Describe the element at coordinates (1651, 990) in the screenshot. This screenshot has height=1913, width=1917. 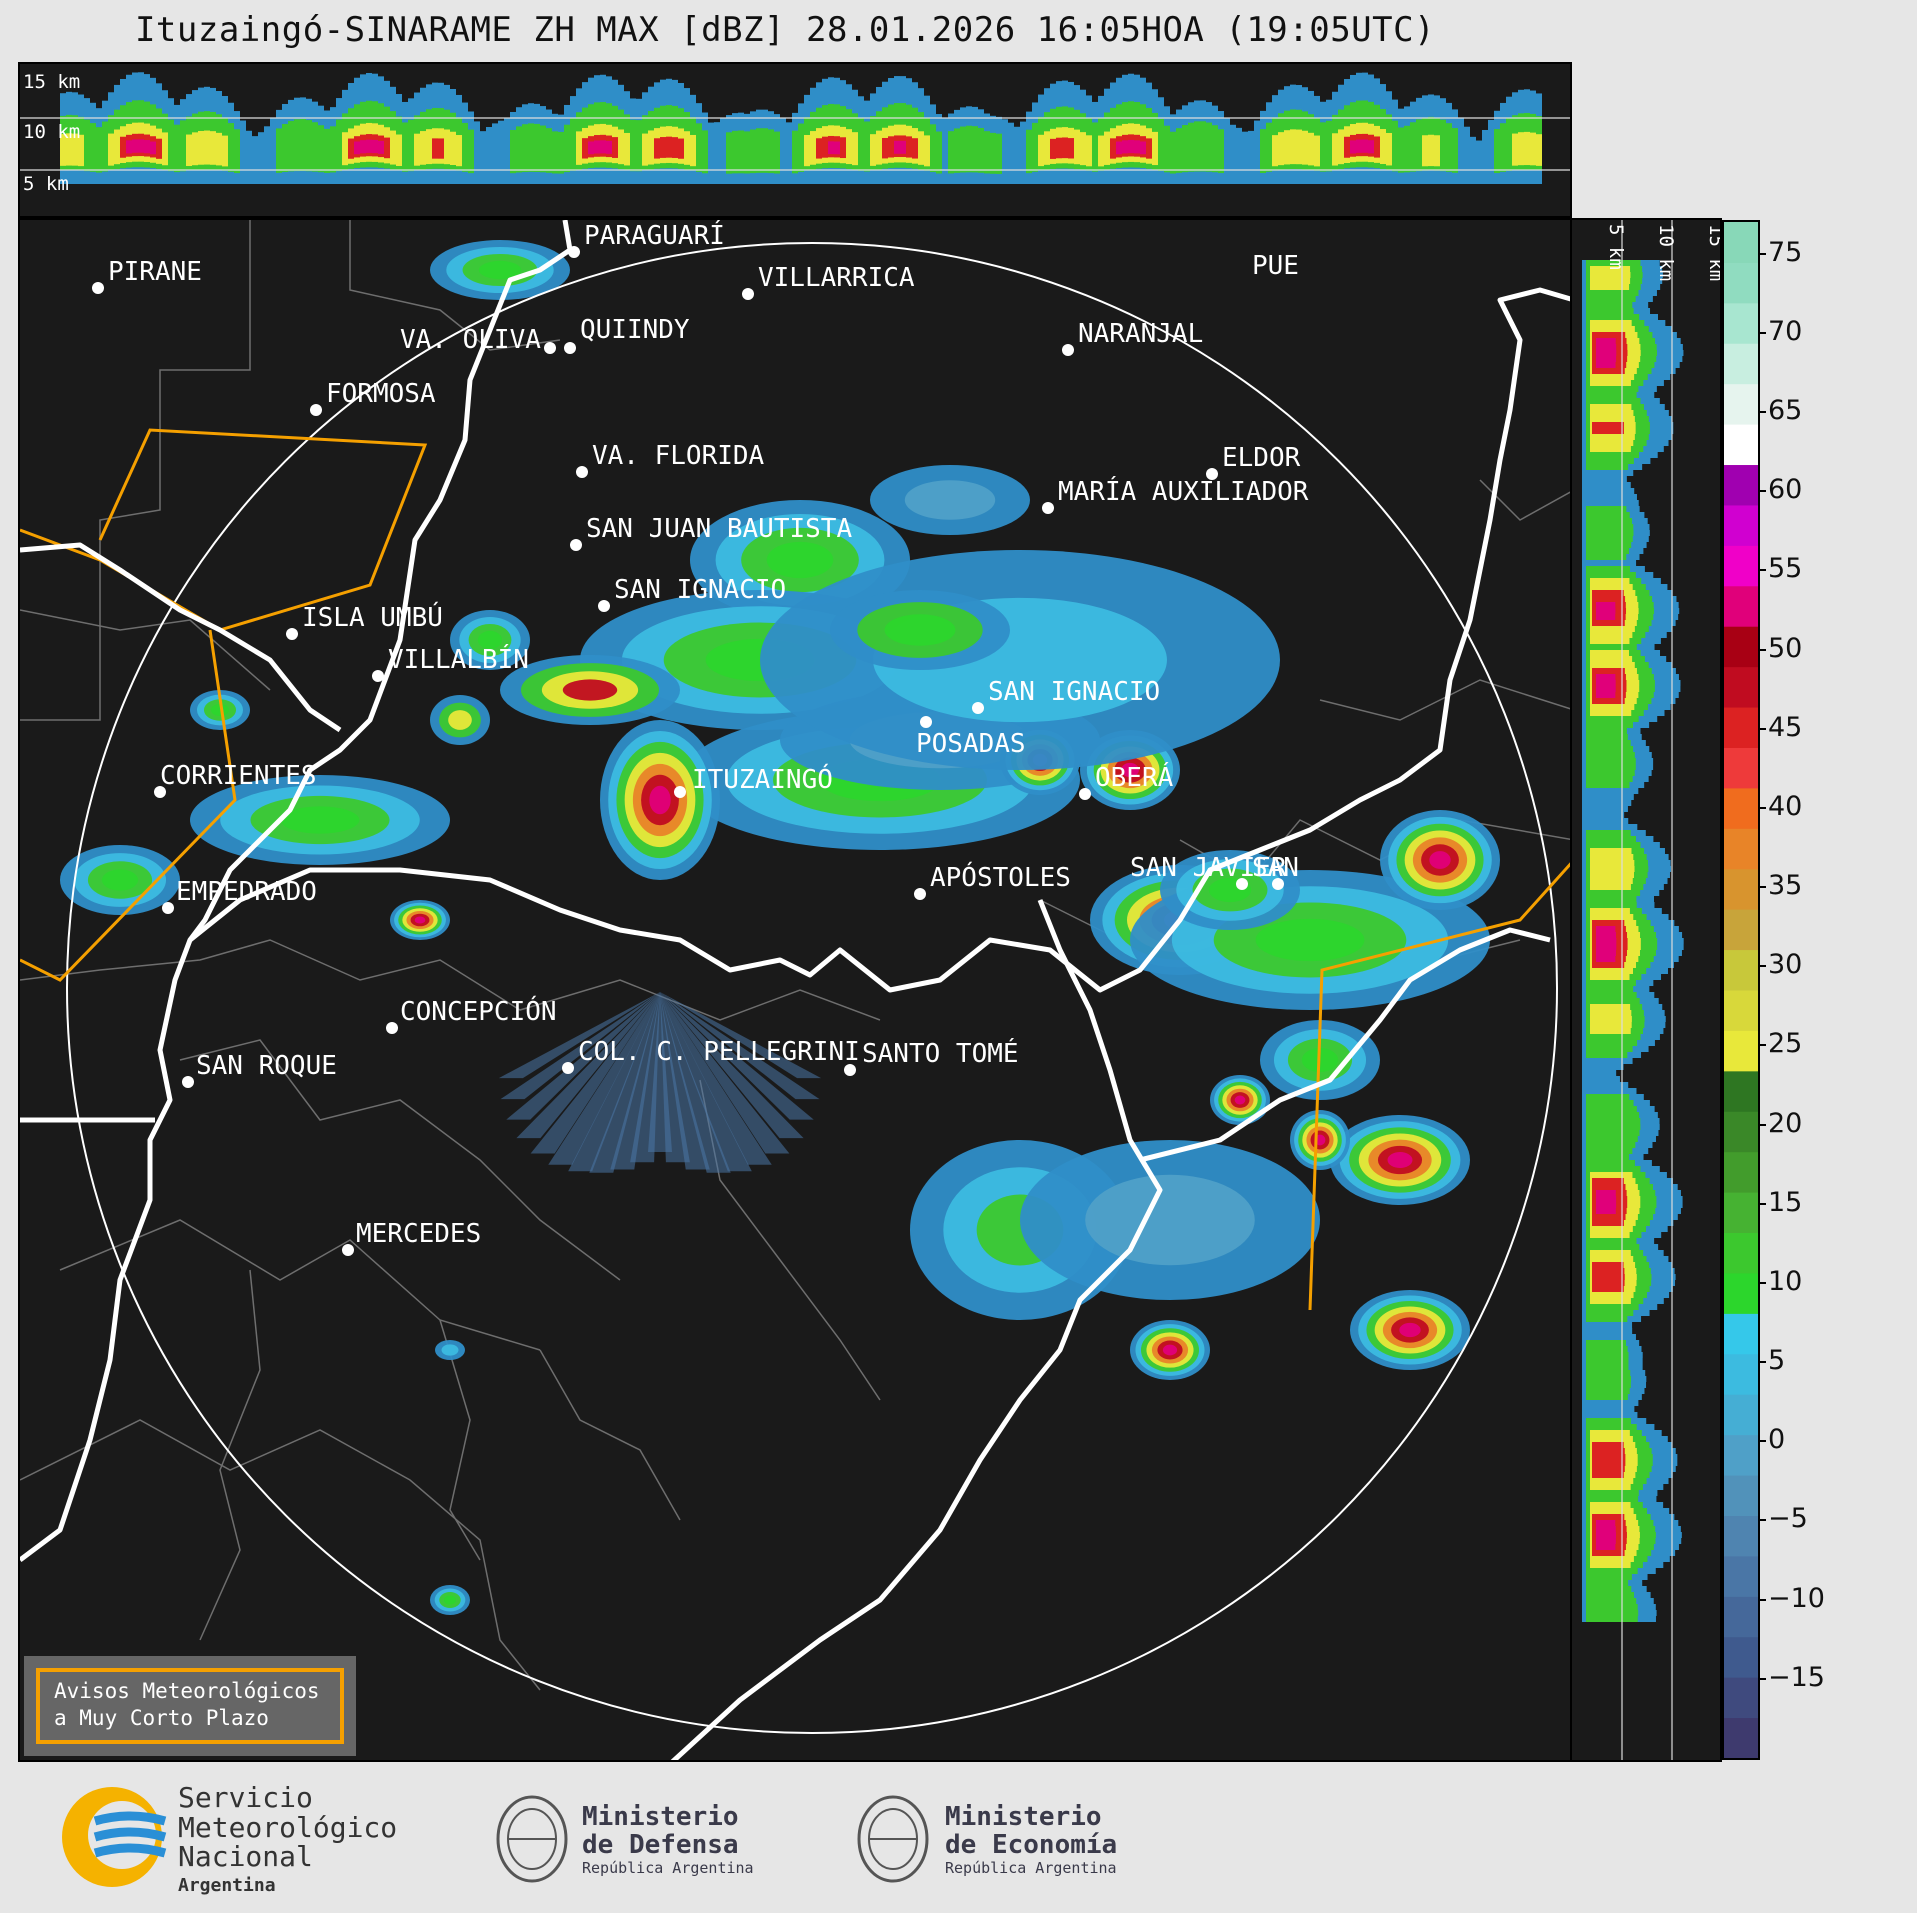
I see `side-profile-svg: 5 km 10 km 15 km` at that location.